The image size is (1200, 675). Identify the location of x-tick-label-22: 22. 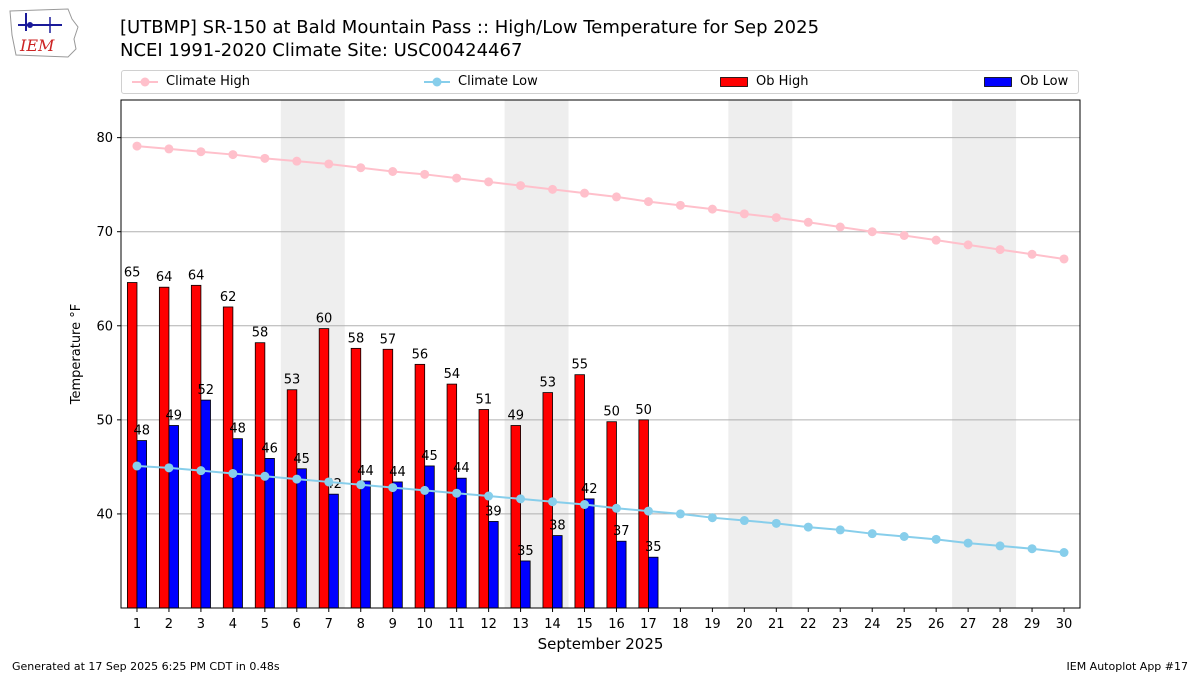
(808, 624).